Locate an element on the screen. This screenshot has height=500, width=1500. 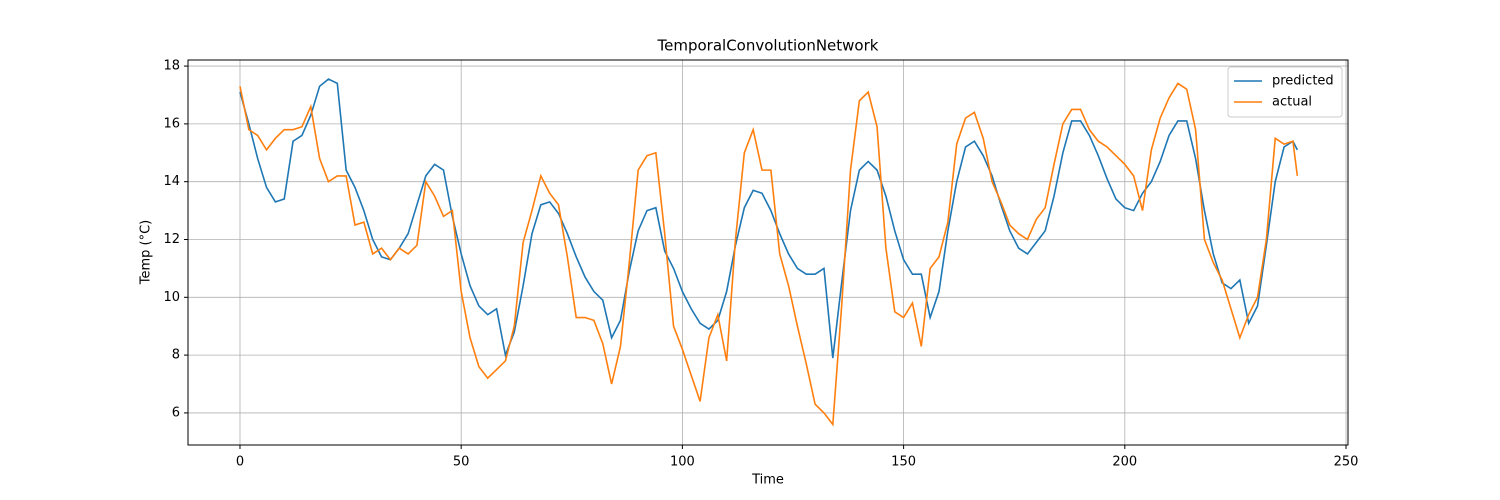
legend-box is located at coordinates (1285, 92).